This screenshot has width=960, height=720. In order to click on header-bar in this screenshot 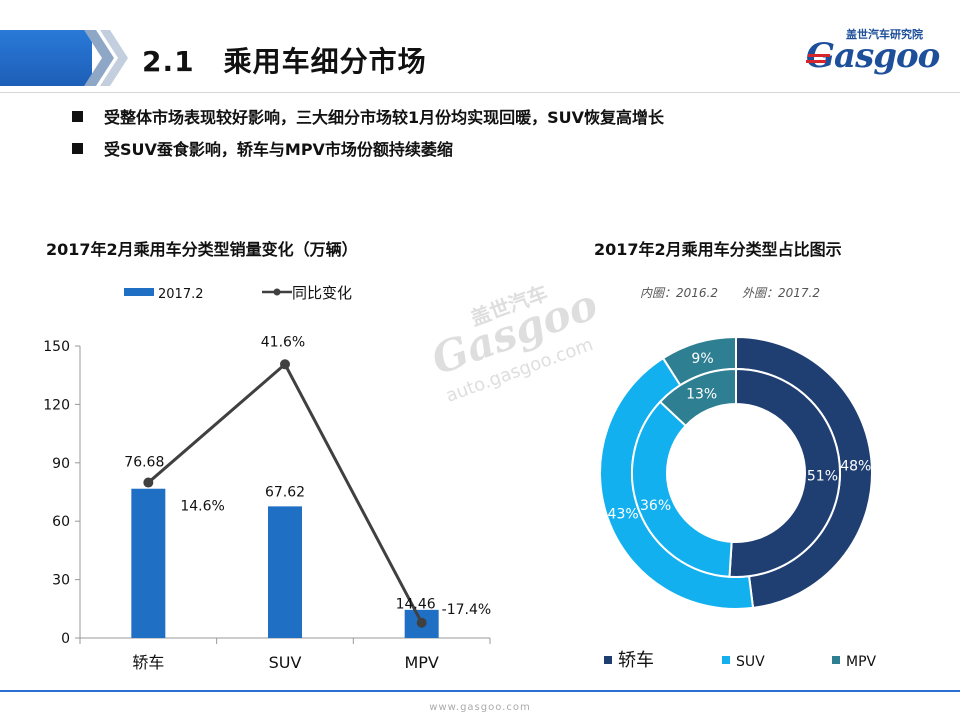, I will do `click(480, 59)`.